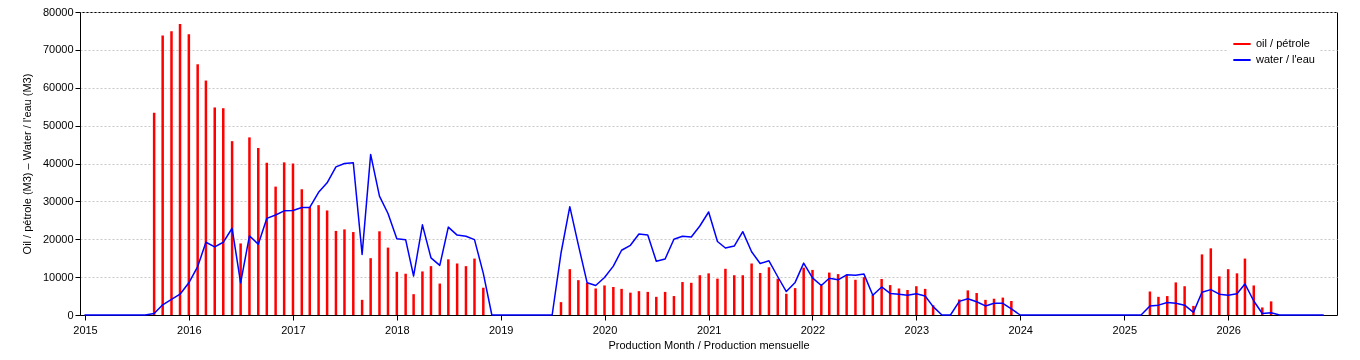 The width and height of the screenshot is (1360, 360). Describe the element at coordinates (58, 200) in the screenshot. I see `y-tick-label: 30000` at that location.